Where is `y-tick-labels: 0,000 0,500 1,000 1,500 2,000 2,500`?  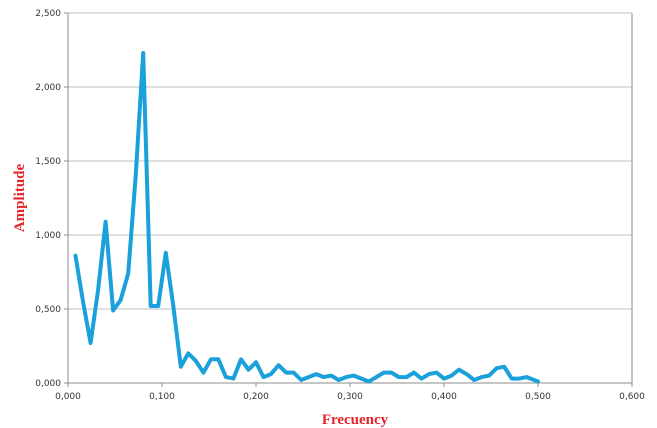 y-tick-labels: 0,000 0,500 1,000 1,500 2,000 2,500 is located at coordinates (48, 199).